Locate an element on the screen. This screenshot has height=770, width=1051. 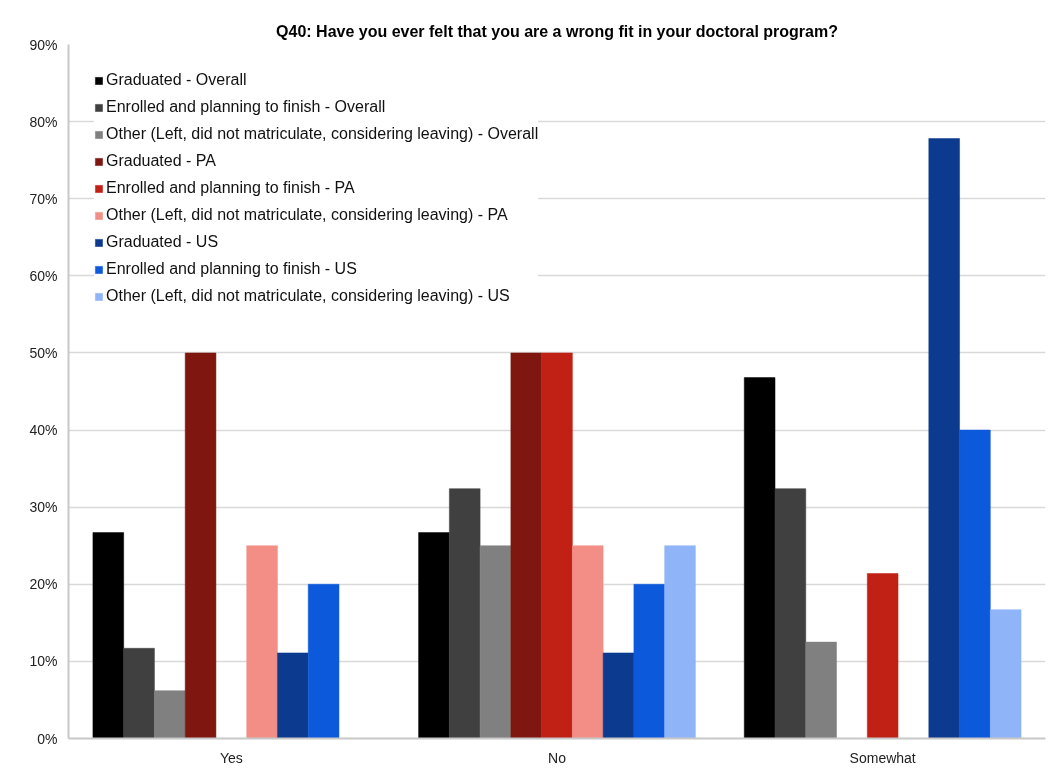
legend-label: Graduated - Overall is located at coordinates (176, 80).